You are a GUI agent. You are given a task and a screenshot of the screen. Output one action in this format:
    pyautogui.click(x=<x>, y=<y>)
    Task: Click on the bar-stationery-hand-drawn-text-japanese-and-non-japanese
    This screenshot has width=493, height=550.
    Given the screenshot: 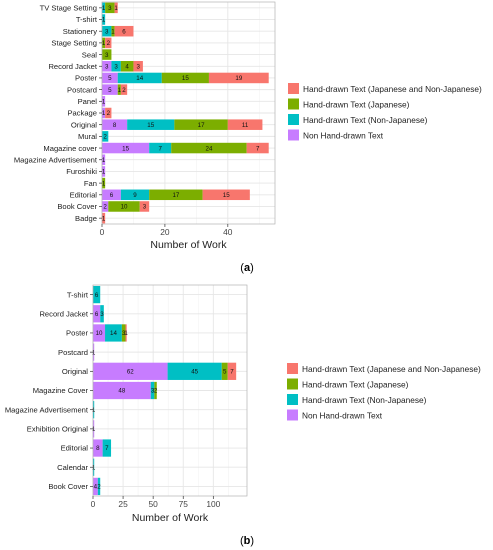 What is the action you would take?
    pyautogui.click(x=124, y=31)
    